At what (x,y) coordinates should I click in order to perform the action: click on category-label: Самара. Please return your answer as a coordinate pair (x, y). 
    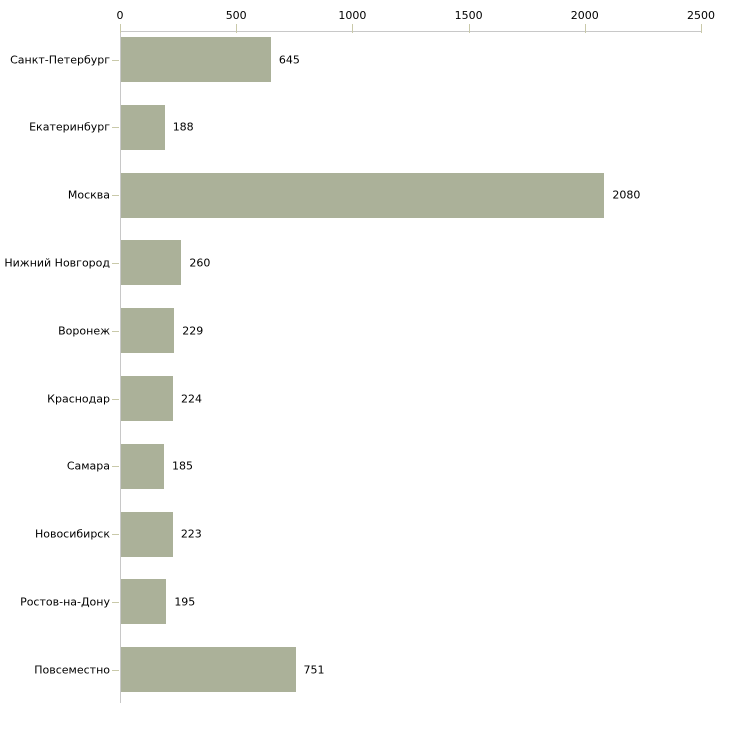
    Looking at the image, I should click on (88, 466).